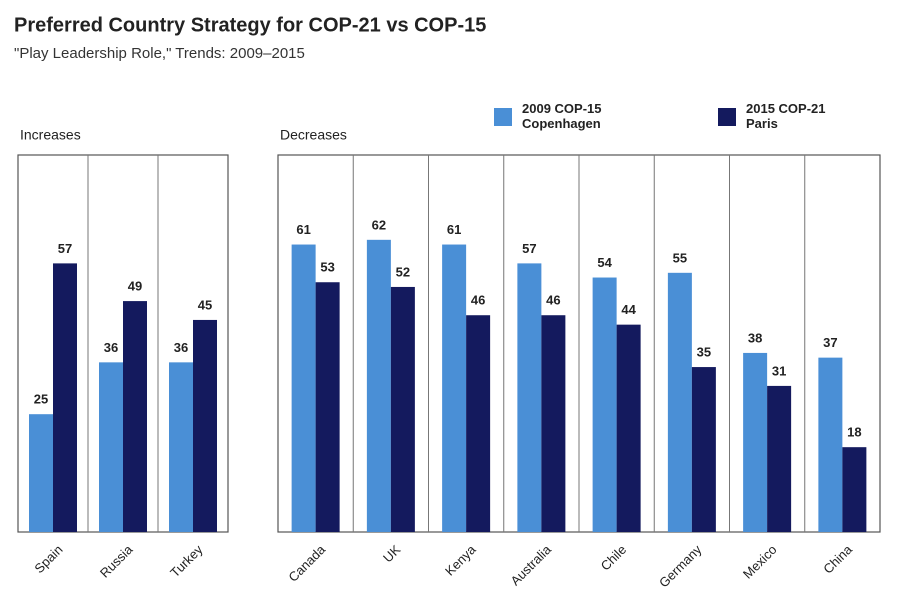 The height and width of the screenshot is (600, 899). I want to click on x-tick-label: Canada, so click(306, 562).